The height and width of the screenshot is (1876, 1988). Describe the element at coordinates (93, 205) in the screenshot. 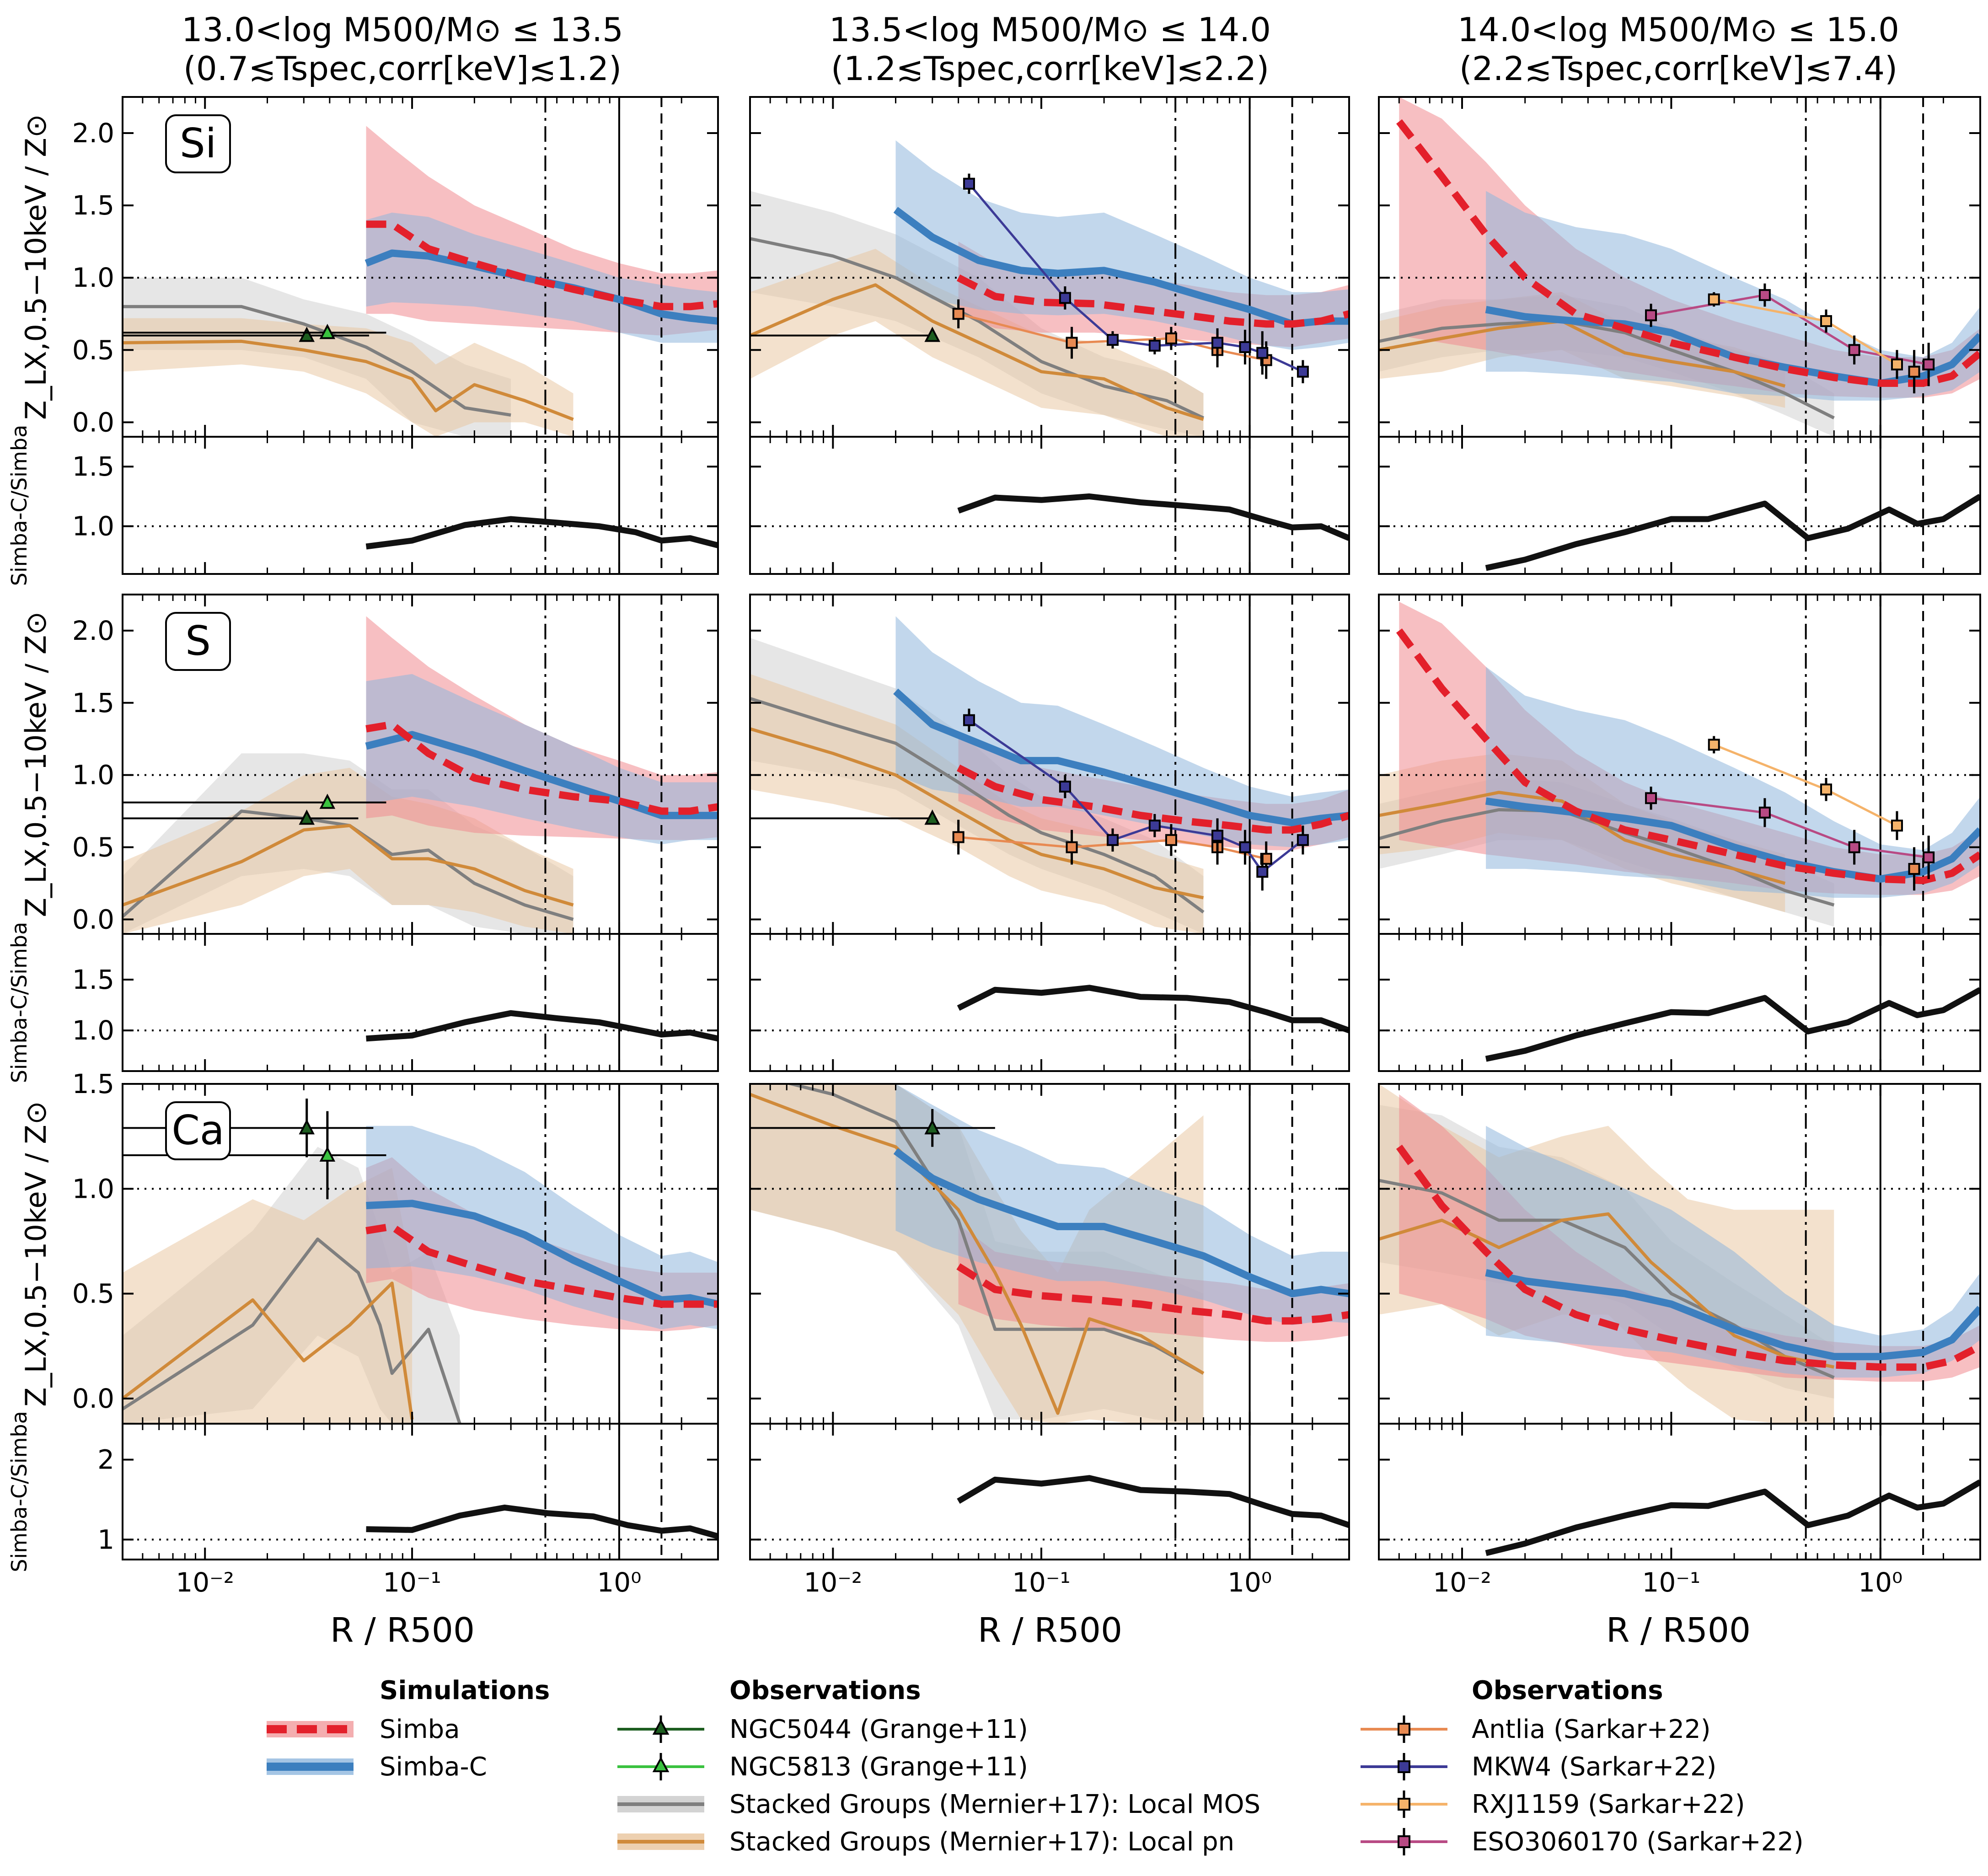

I see `y-tick-label: 1.5` at that location.